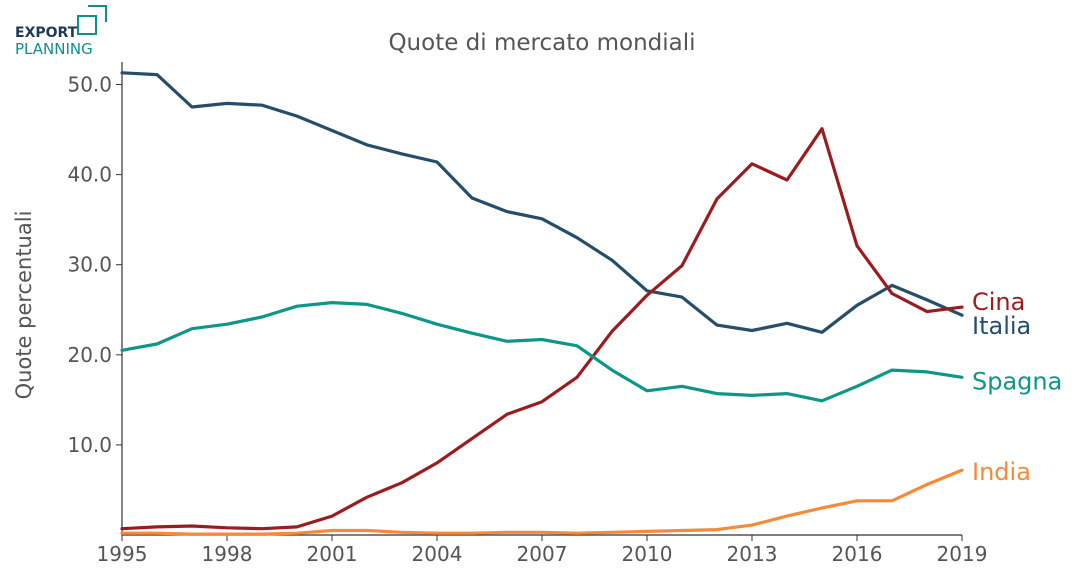  What do you see at coordinates (1001, 326) in the screenshot?
I see `series-label-italia: Italia` at bounding box center [1001, 326].